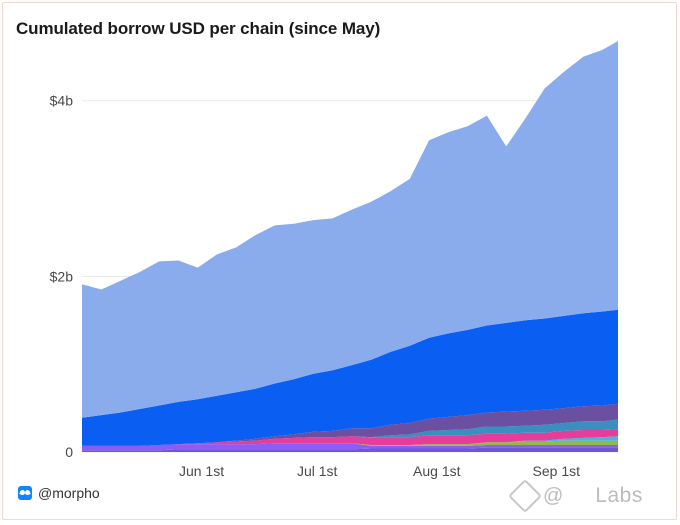  I want to click on x-tick-label: Jul 1st, so click(317, 471).